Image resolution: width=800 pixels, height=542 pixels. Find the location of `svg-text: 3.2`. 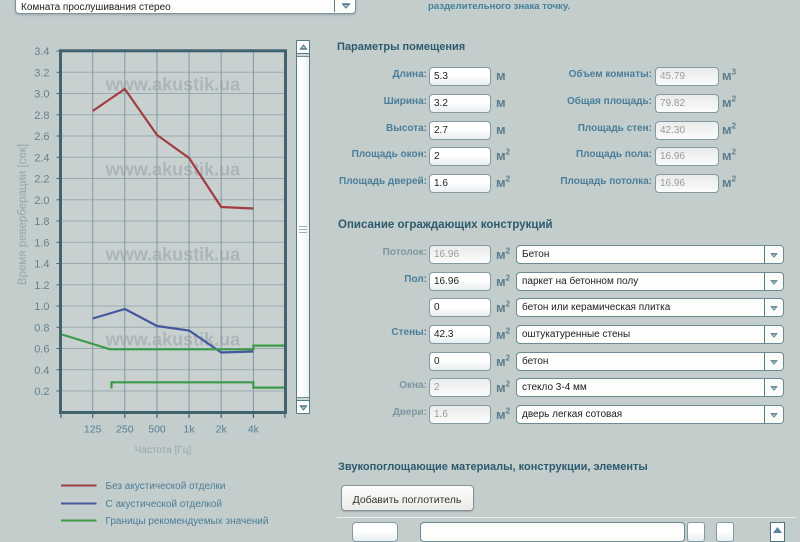

svg-text: 3.2 is located at coordinates (41, 73).